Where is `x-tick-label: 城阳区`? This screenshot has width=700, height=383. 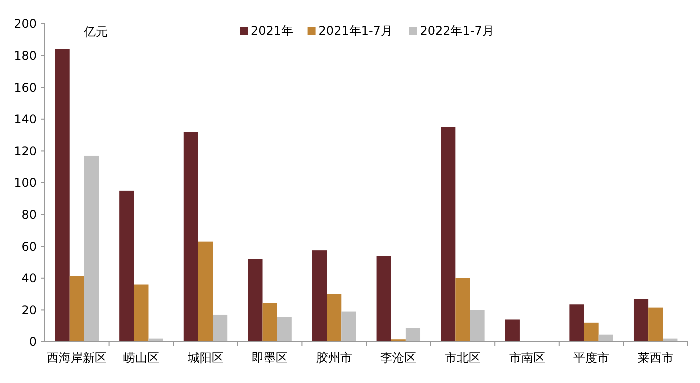
x-tick-label: 城阳区 is located at coordinates (205, 358).